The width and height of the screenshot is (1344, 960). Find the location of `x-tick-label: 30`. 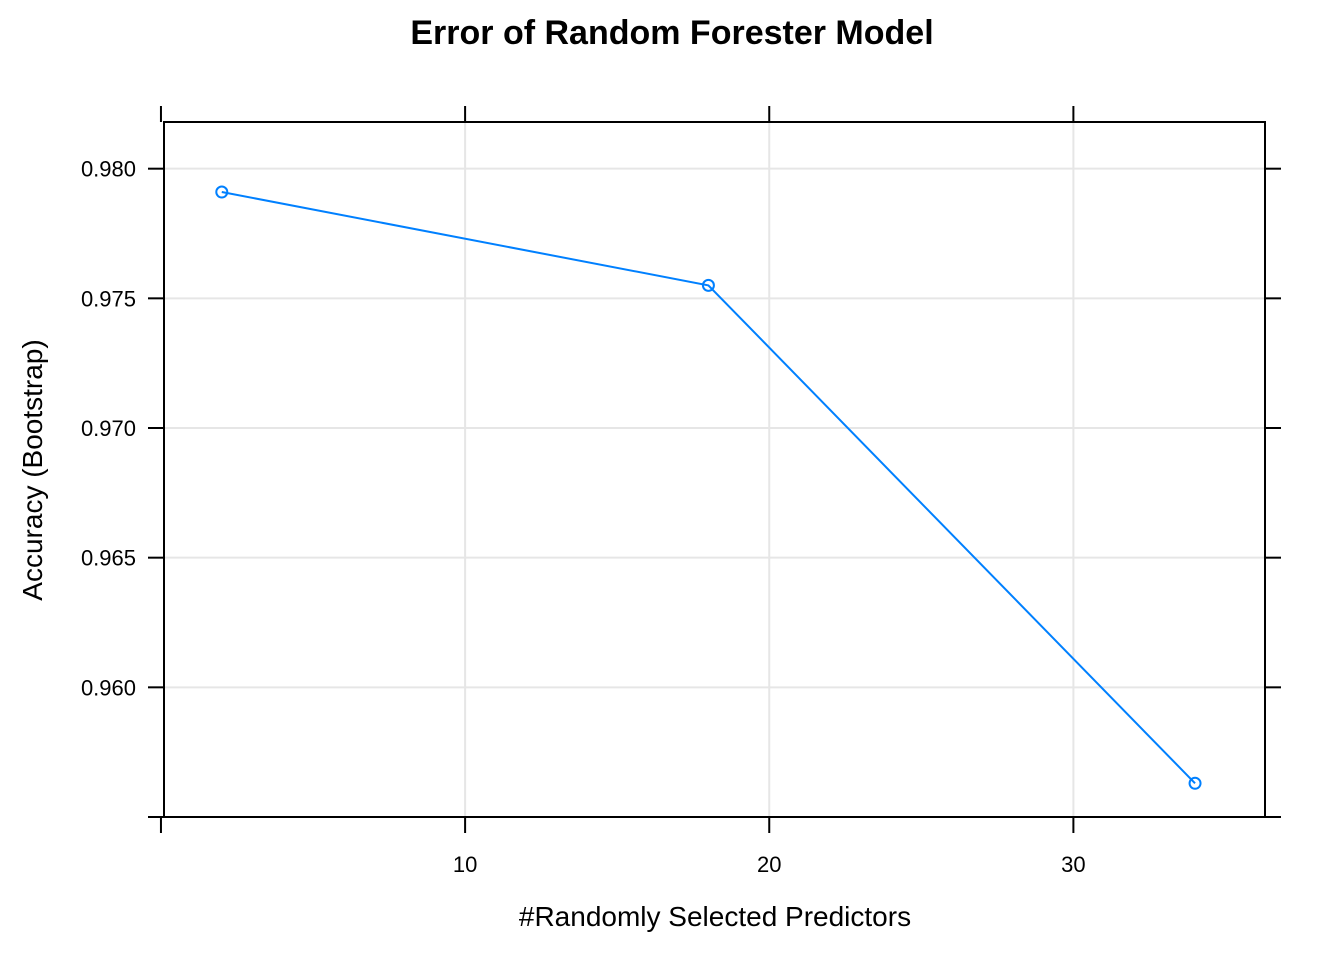

x-tick-label: 30 is located at coordinates (1073, 864).